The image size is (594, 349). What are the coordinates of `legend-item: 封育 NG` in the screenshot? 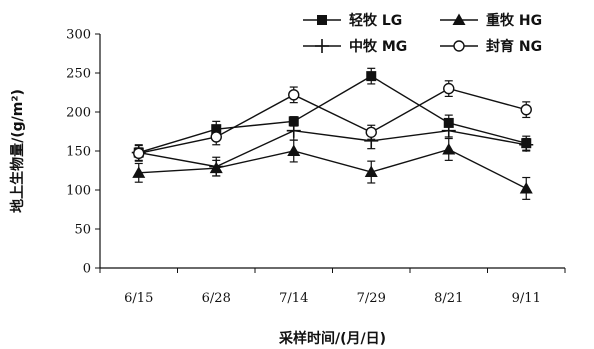 It's located at (491, 46).